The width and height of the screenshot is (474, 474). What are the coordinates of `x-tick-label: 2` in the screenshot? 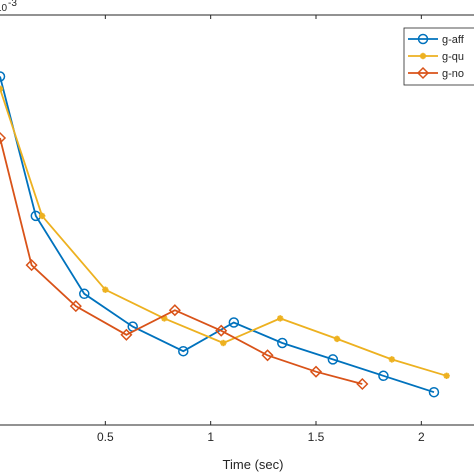 It's located at (421, 437).